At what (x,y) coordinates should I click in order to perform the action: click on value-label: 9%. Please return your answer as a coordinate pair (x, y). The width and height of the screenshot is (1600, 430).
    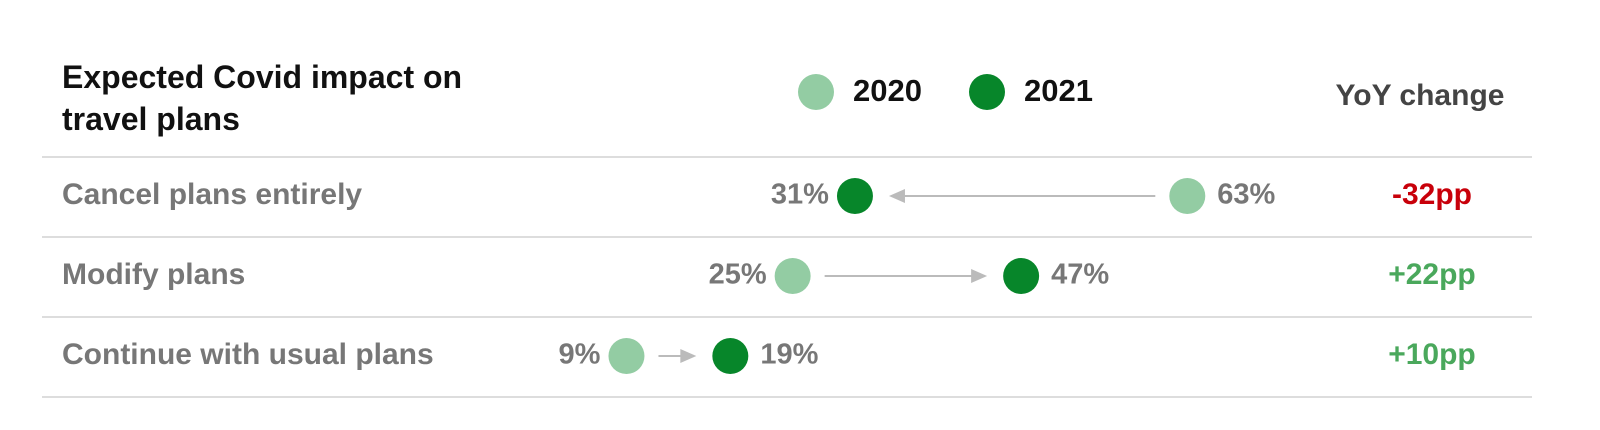
    Looking at the image, I should click on (580, 355).